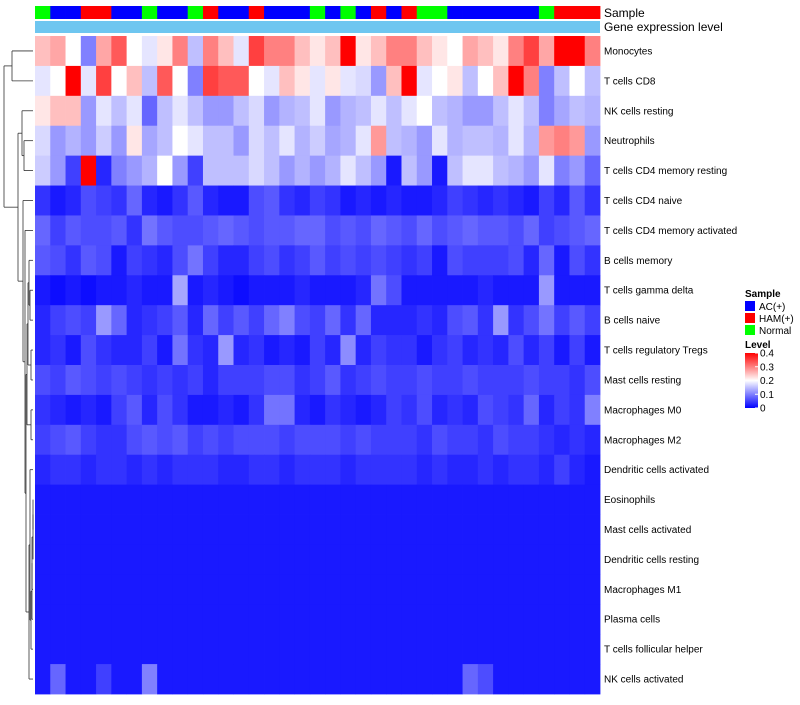  I want to click on expression-annotation-track, so click(317, 27).